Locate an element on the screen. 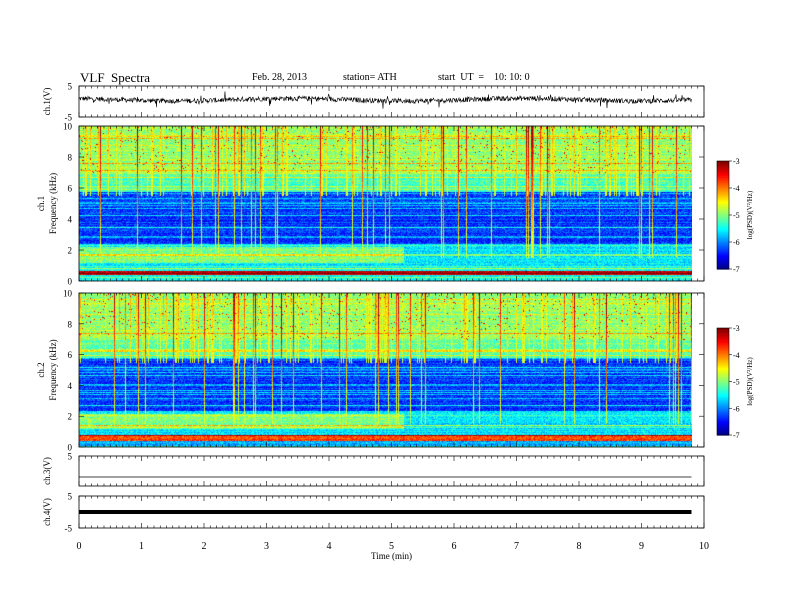  colorbar-tick-label: -4 is located at coordinates (736, 188).